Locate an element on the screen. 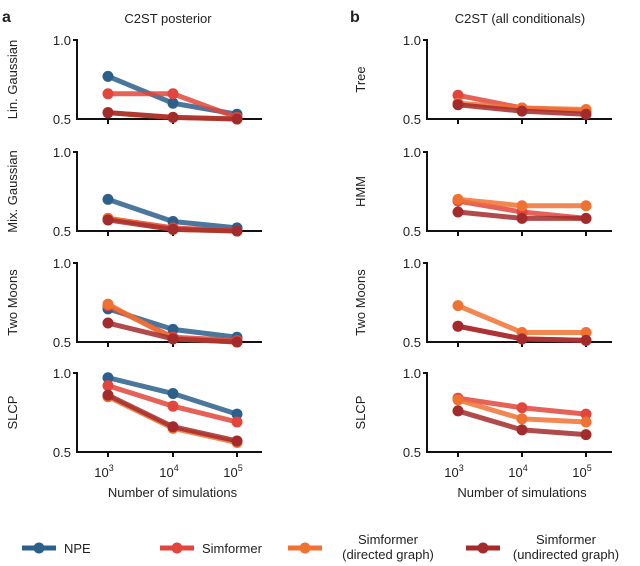  legend-entry: Simformer(directed graph) is located at coordinates (361, 547).